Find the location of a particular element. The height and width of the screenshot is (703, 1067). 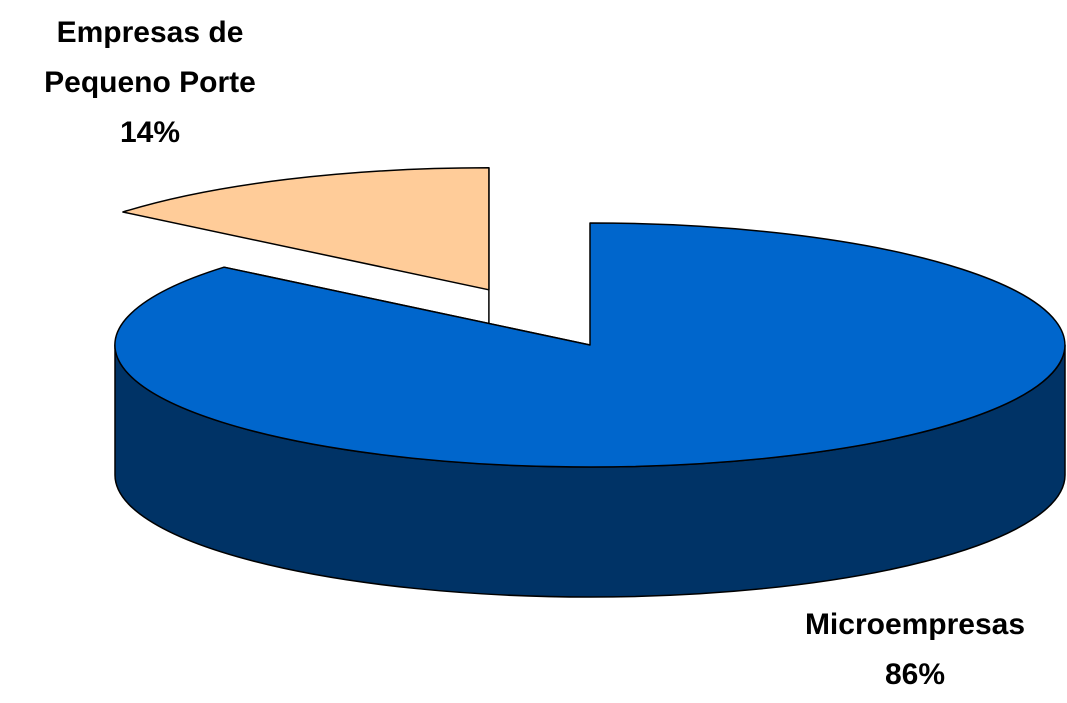

slice is located at coordinates (306, 229).